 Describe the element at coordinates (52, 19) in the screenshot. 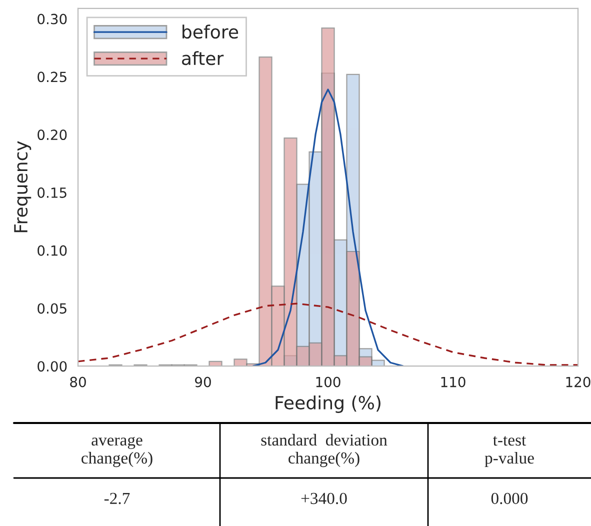

I see `y-tick-label: 0.30` at that location.